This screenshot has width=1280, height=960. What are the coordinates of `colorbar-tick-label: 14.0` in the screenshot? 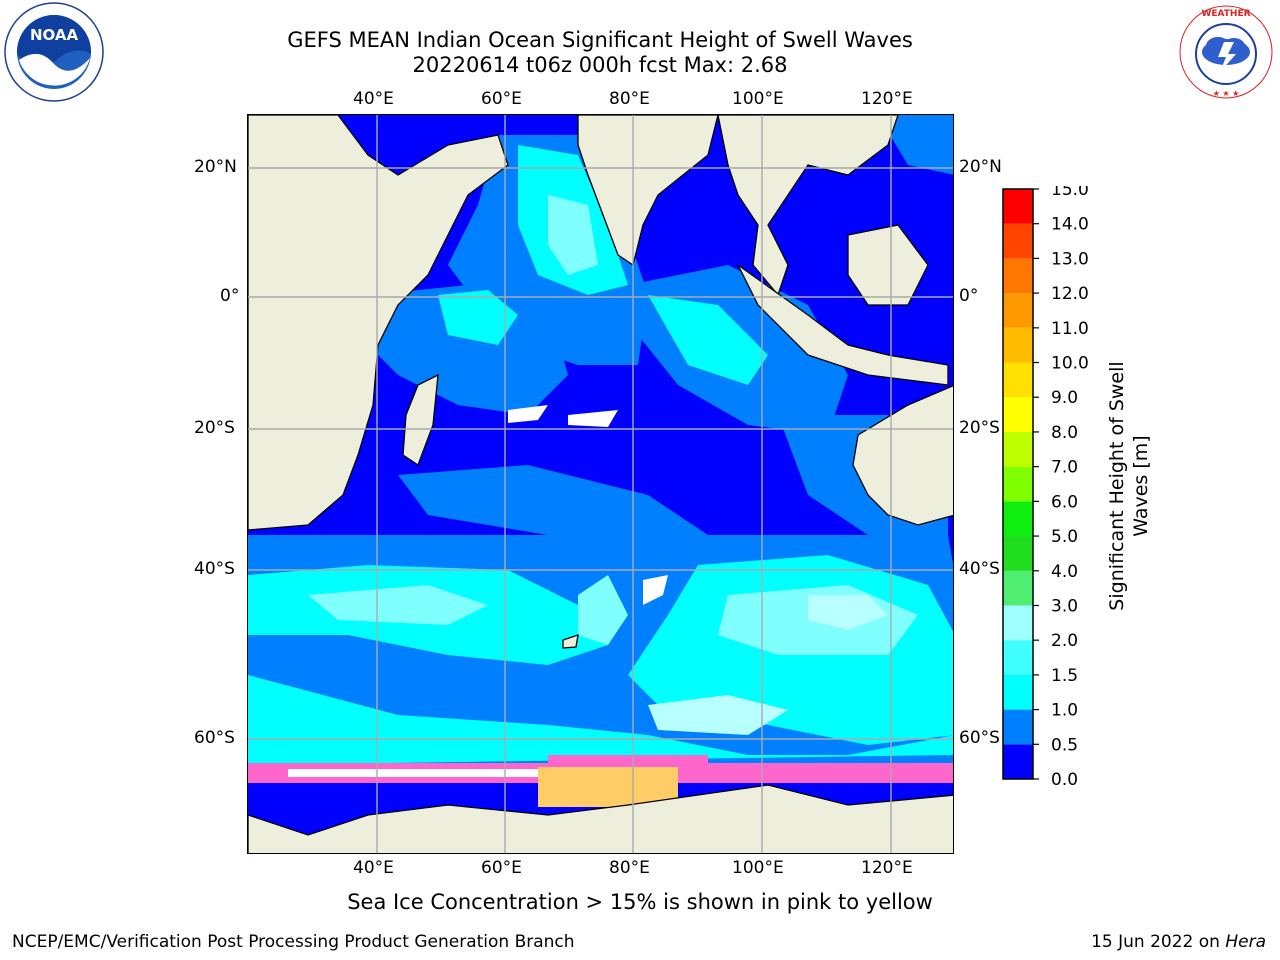 It's located at (1070, 225).